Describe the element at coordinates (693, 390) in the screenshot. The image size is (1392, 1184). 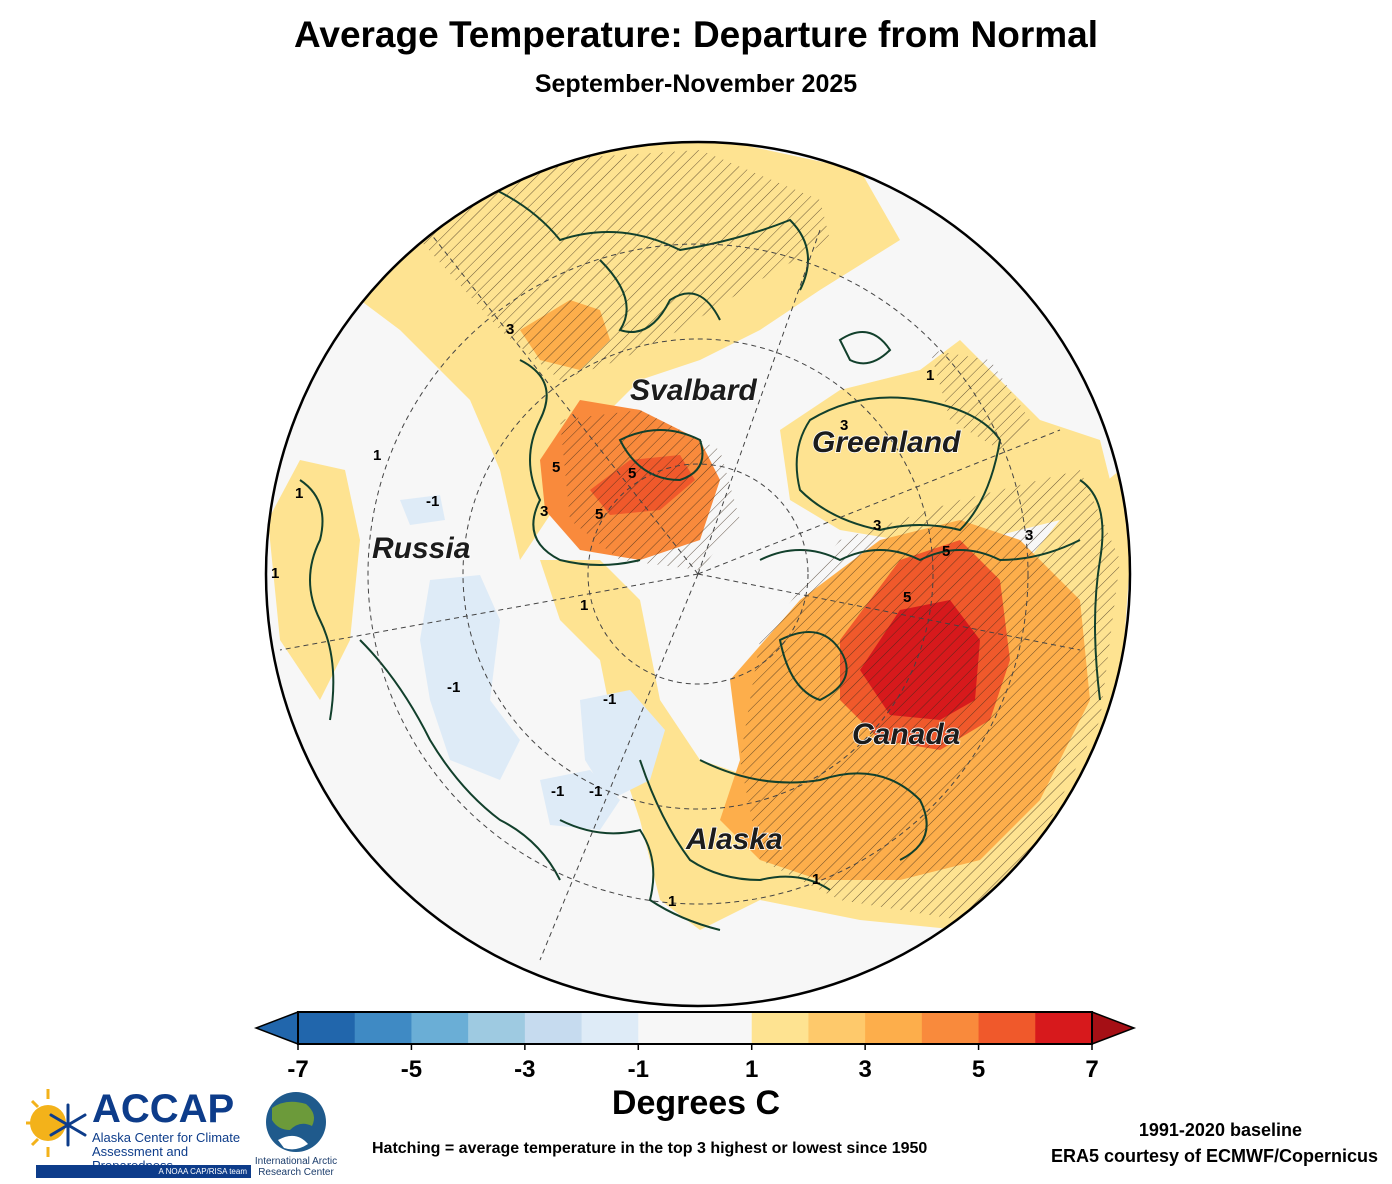
I see `label-svalbard: Svalbard` at that location.